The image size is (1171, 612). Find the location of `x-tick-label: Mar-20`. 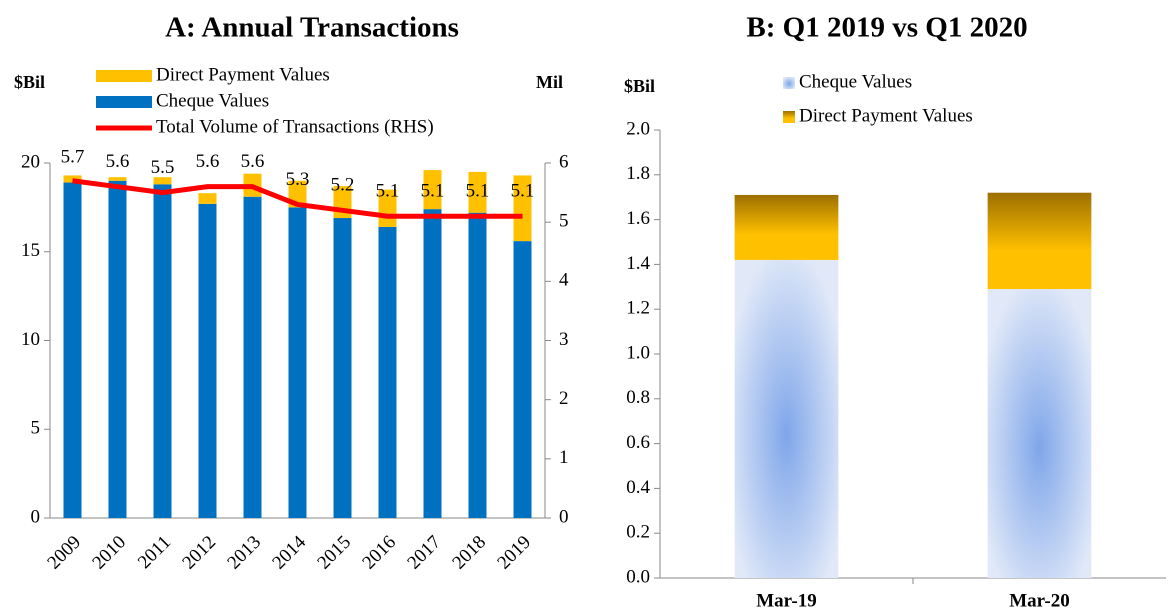

x-tick-label: Mar-20 is located at coordinates (1039, 600).